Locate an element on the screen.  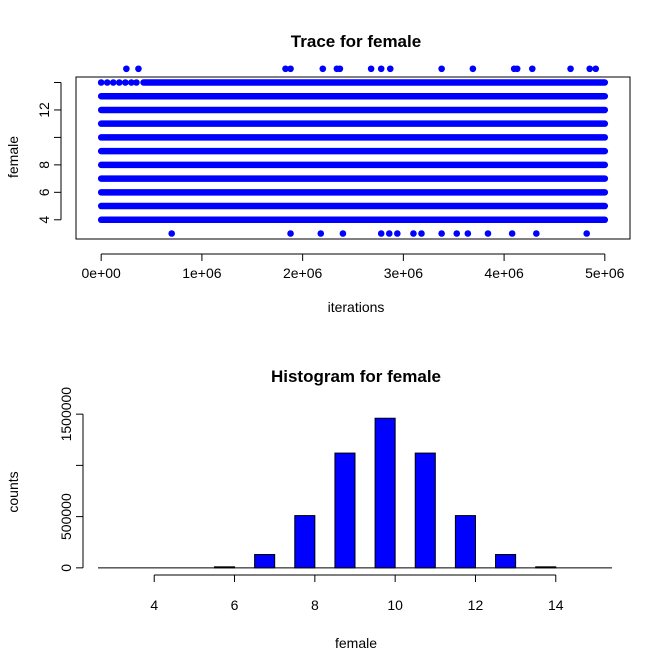
histogram-x-tick-label-1: 6 is located at coordinates (235, 605).